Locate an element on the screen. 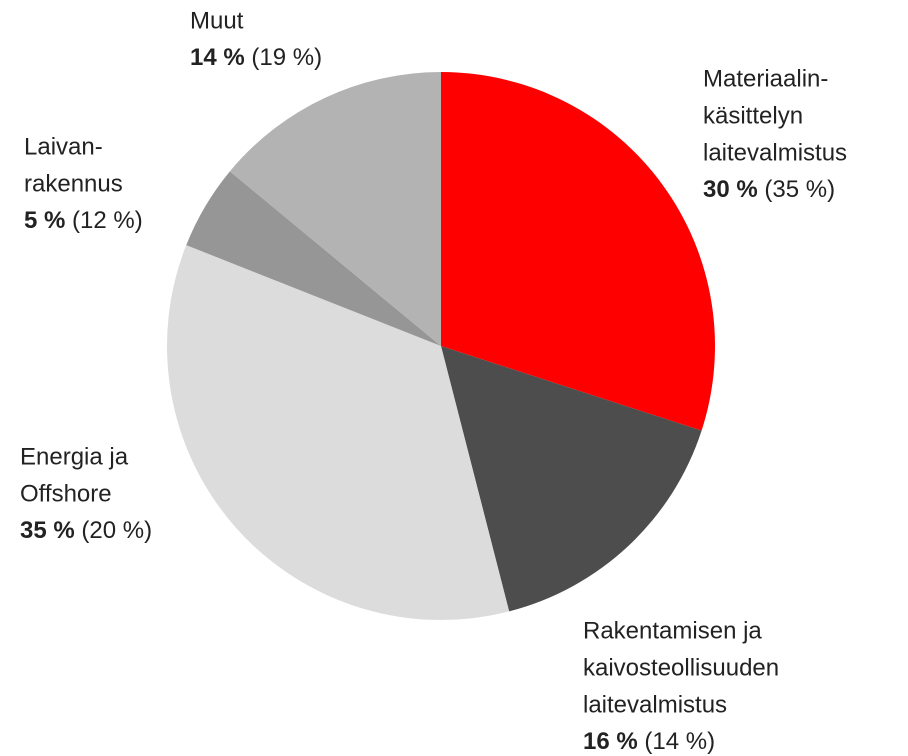 The image size is (908, 756). value-label: 5 % is located at coordinates (44, 220).